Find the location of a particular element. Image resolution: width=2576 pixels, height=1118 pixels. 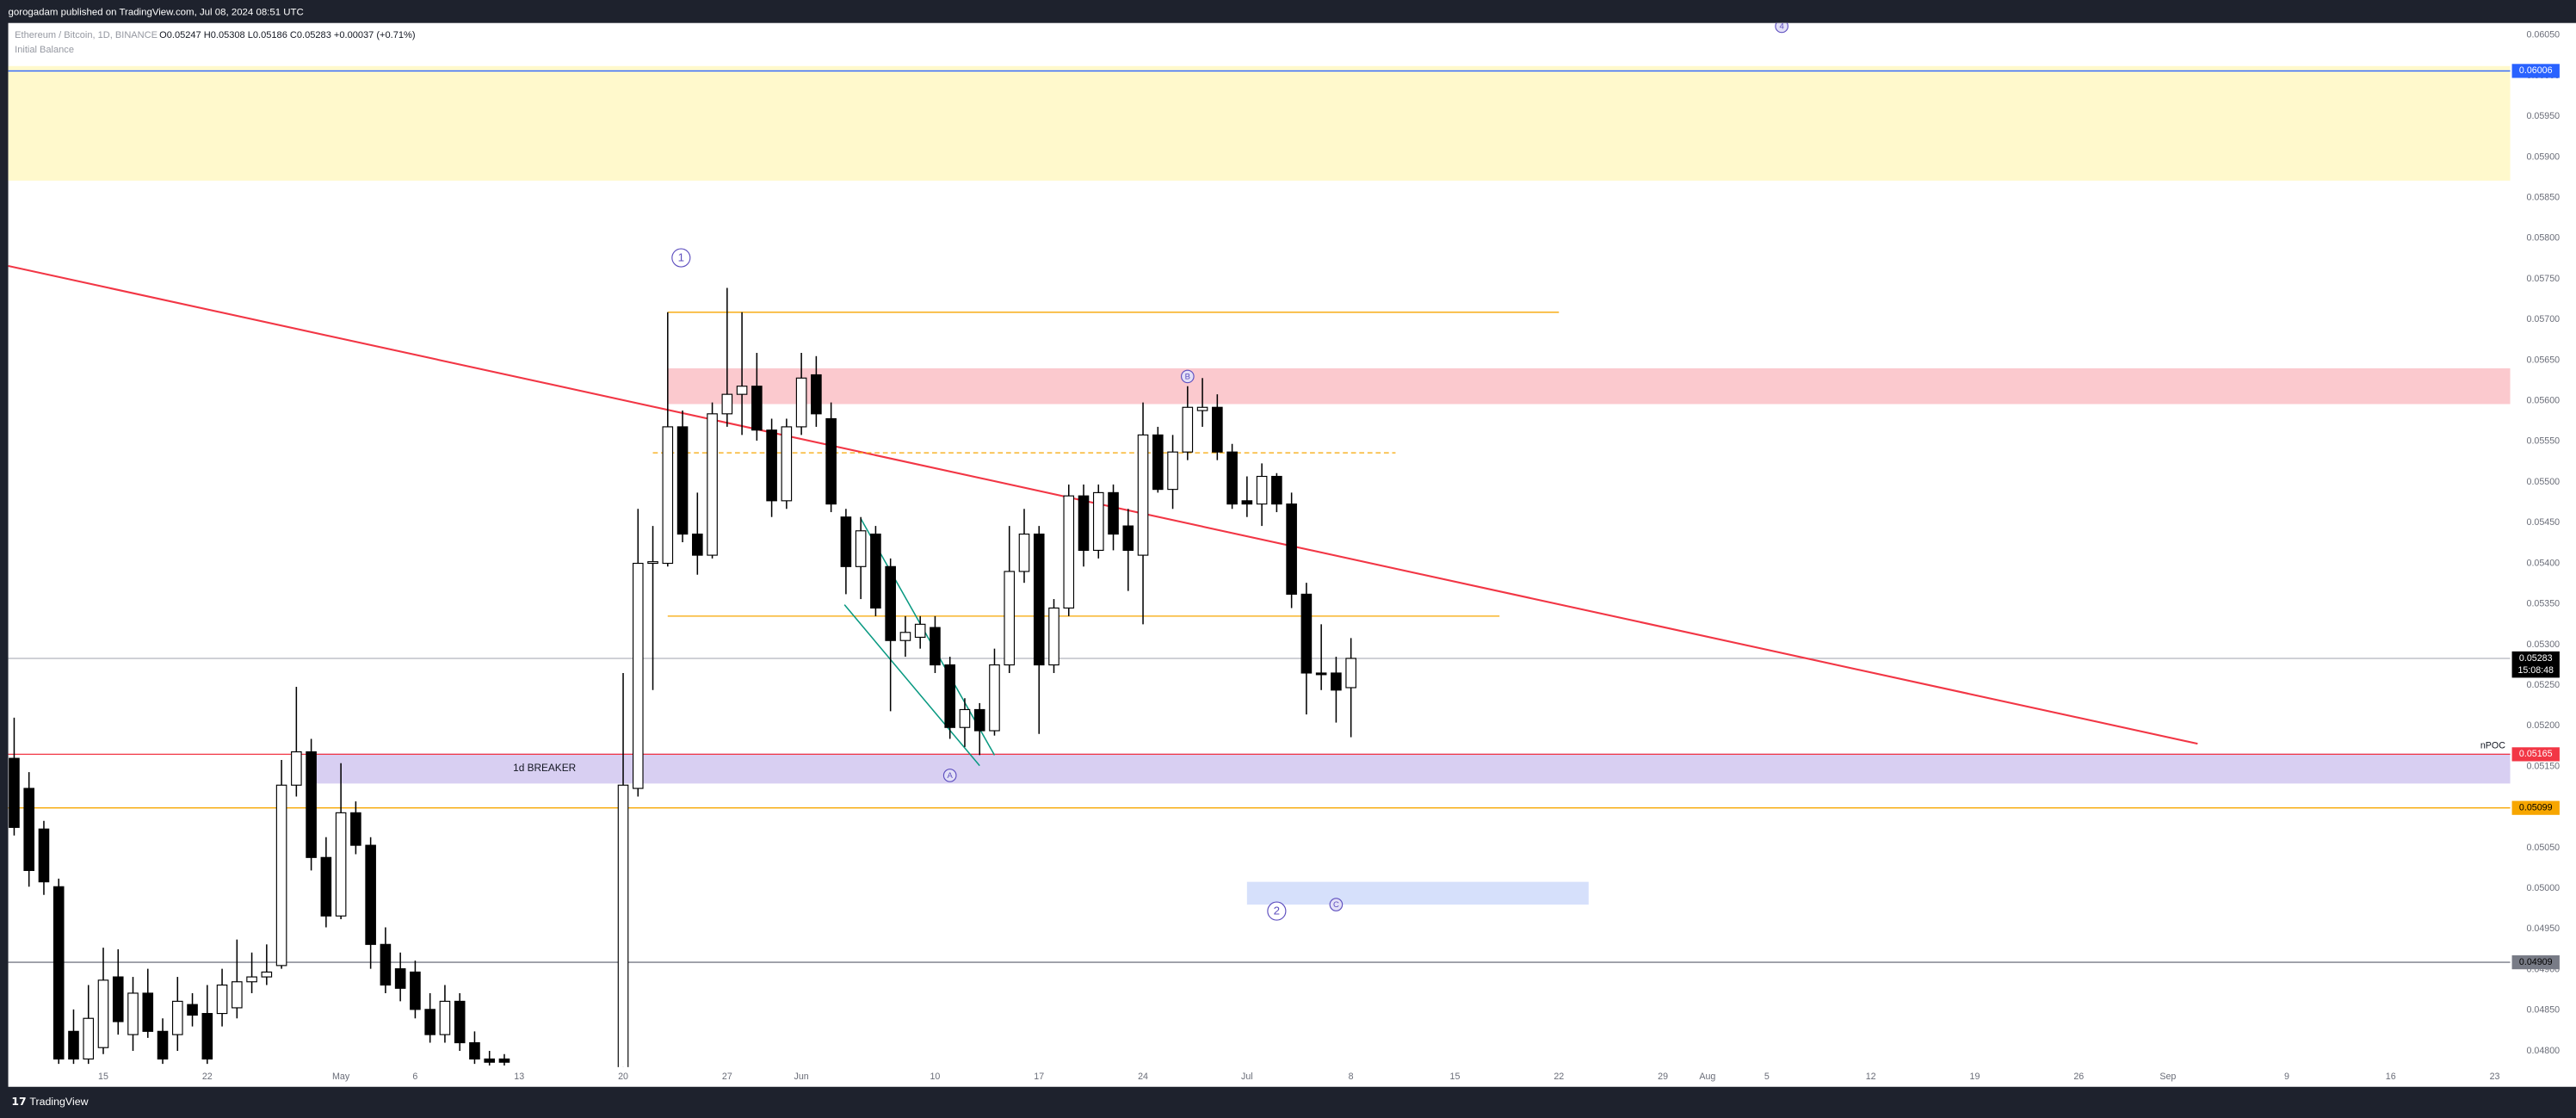

y-tick-label: 0.04800 is located at coordinates (2544, 1051).